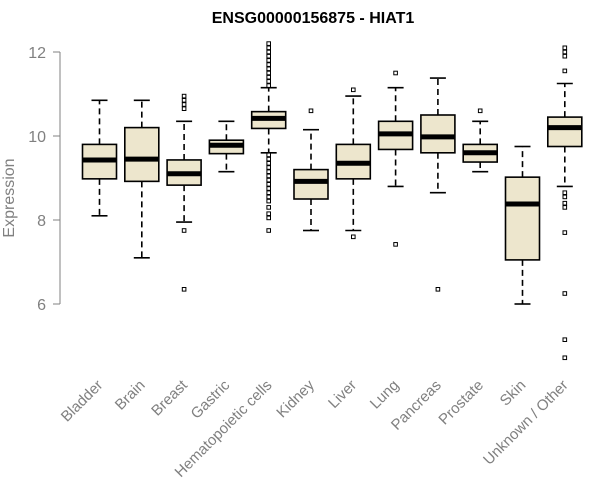  Describe the element at coordinates (295, 398) in the screenshot. I see `x-tick-label: Kidney` at that location.